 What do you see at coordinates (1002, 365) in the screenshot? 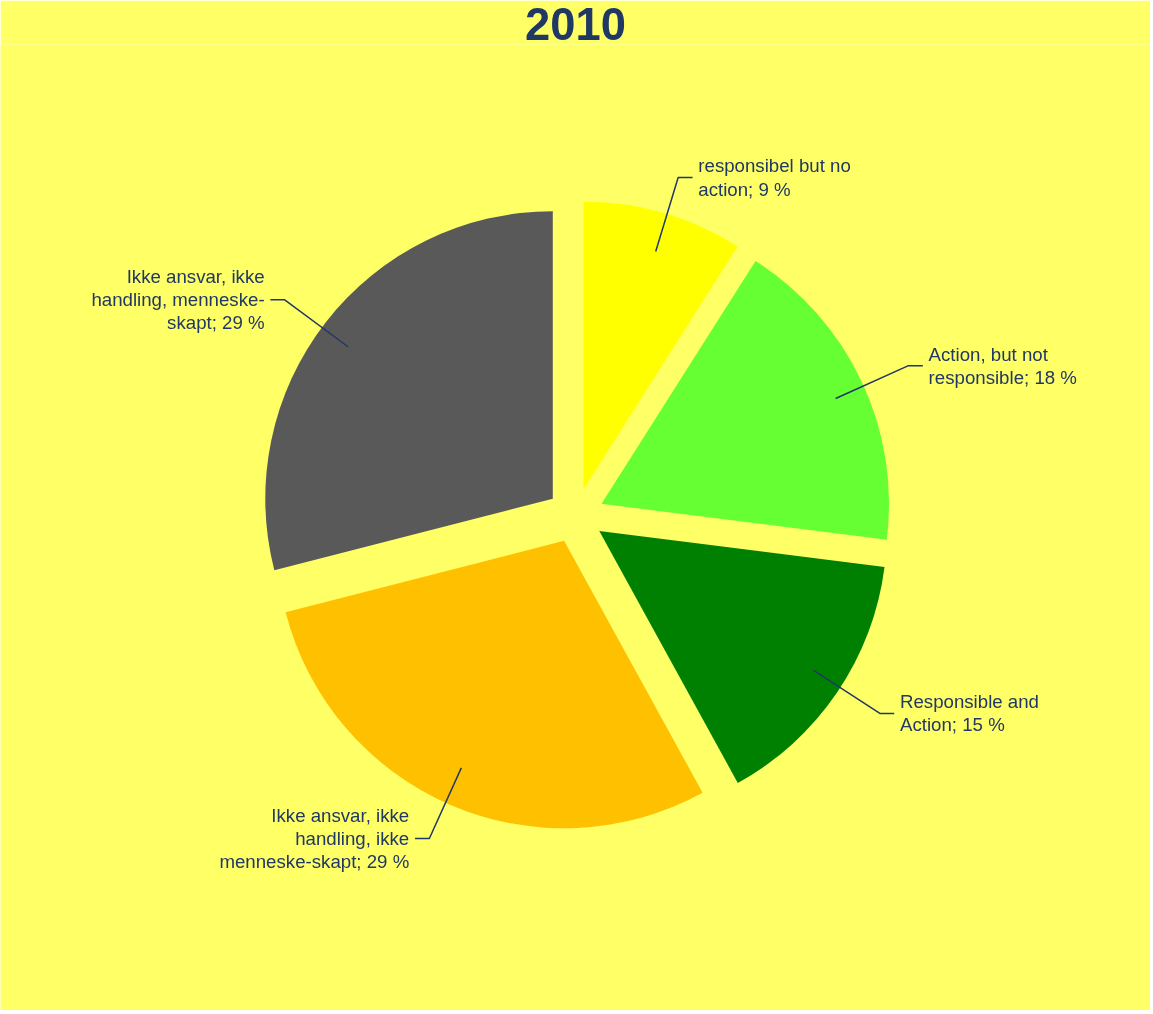
I see `slice-label: Action, but not responsible; 18 %` at bounding box center [1002, 365].